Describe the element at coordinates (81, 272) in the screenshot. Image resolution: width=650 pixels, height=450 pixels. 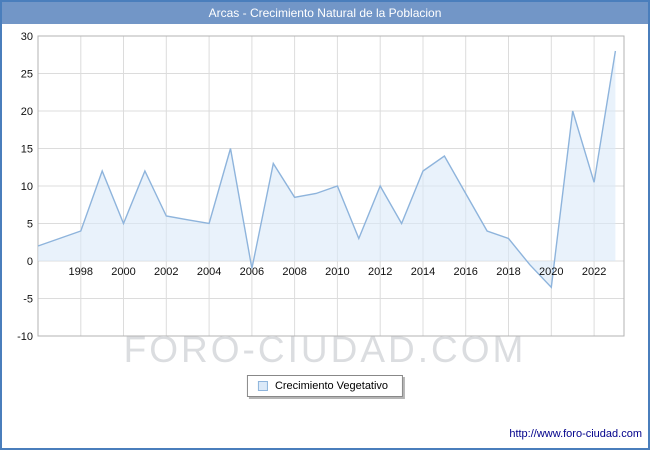
I see `svg-text: 1998` at that location.